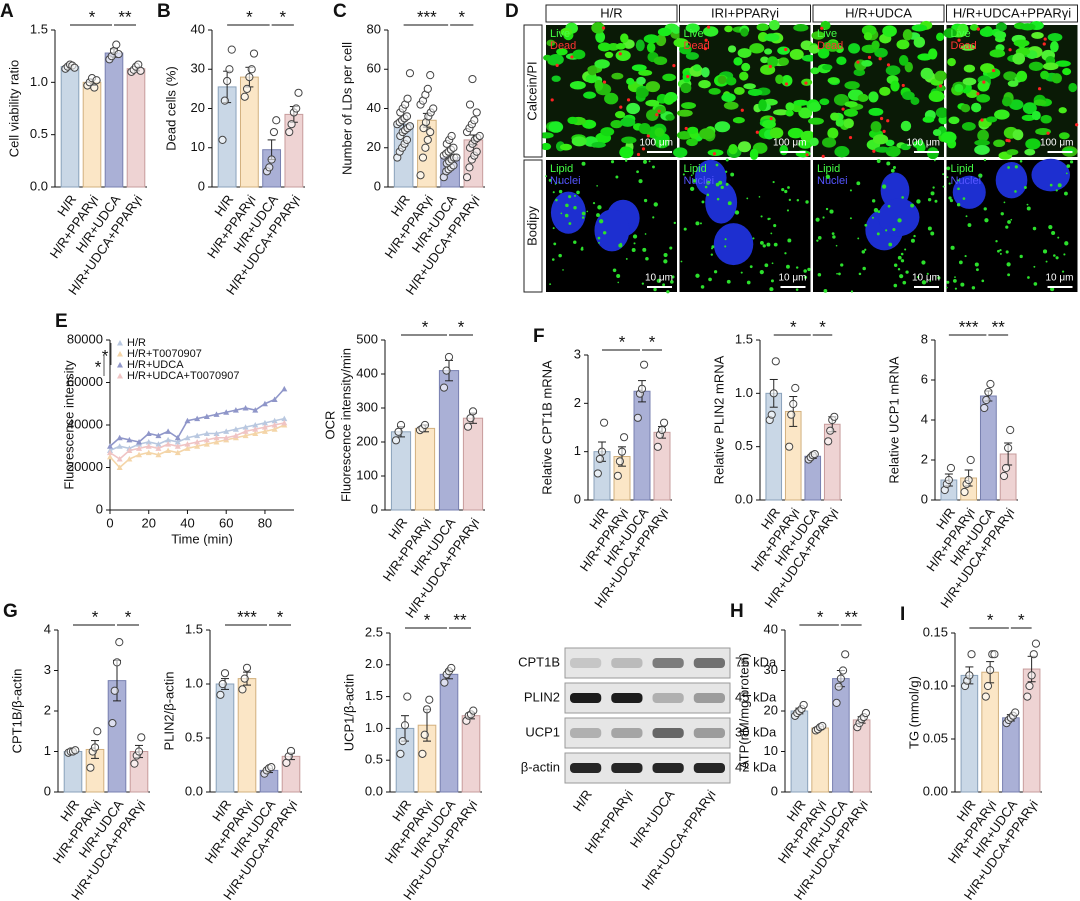  What do you see at coordinates (473, 464) in the screenshot?
I see `bar` at bounding box center [473, 464].